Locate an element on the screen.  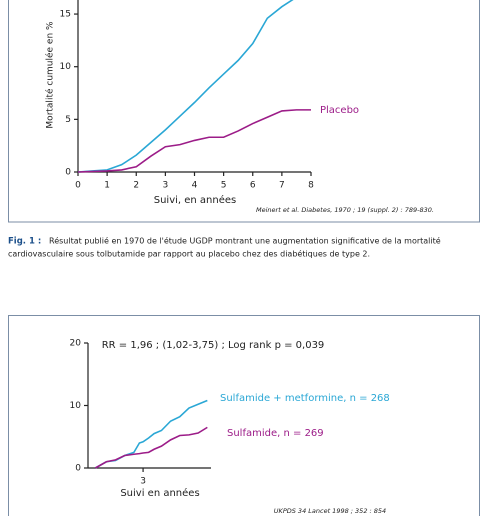
y-tick-label: 20 is located at coordinates (76, 344).